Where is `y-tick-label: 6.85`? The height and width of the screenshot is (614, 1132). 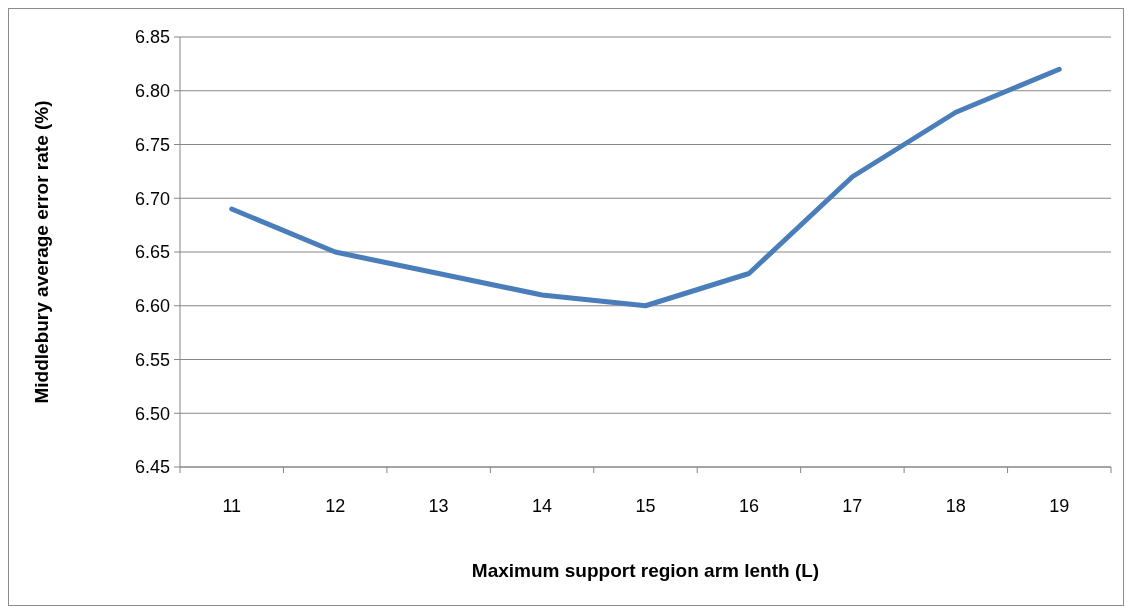
y-tick-label: 6.85 is located at coordinates (152, 37).